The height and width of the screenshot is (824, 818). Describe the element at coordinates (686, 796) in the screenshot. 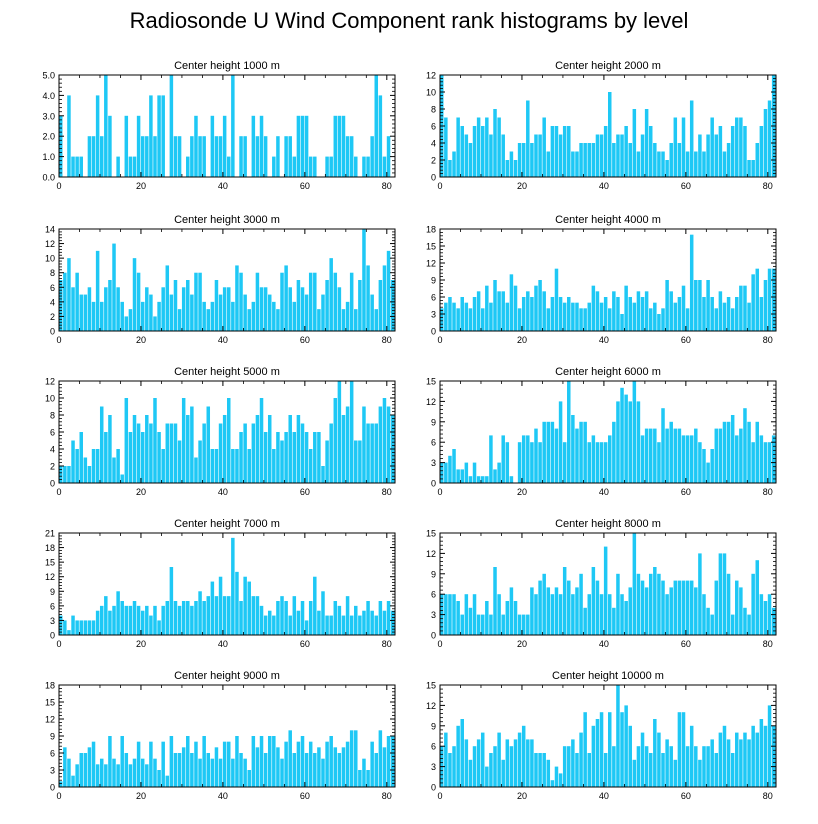

I see `x-tick-label: 60` at that location.